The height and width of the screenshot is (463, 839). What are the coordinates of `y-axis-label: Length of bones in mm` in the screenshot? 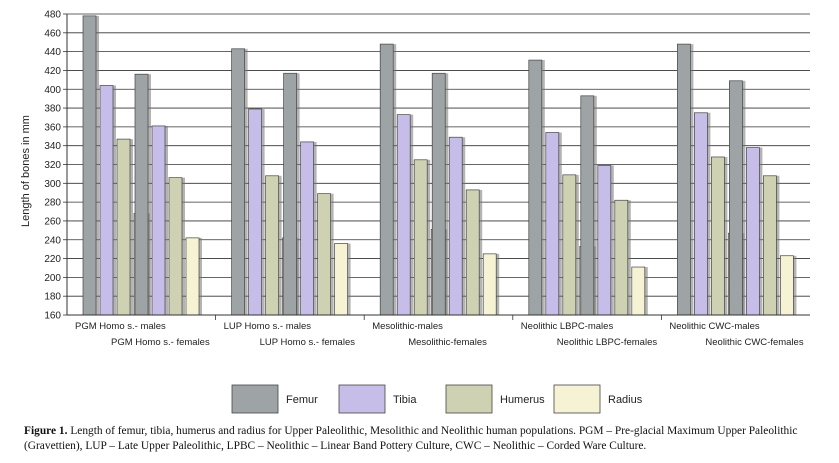 It's located at (26, 171).